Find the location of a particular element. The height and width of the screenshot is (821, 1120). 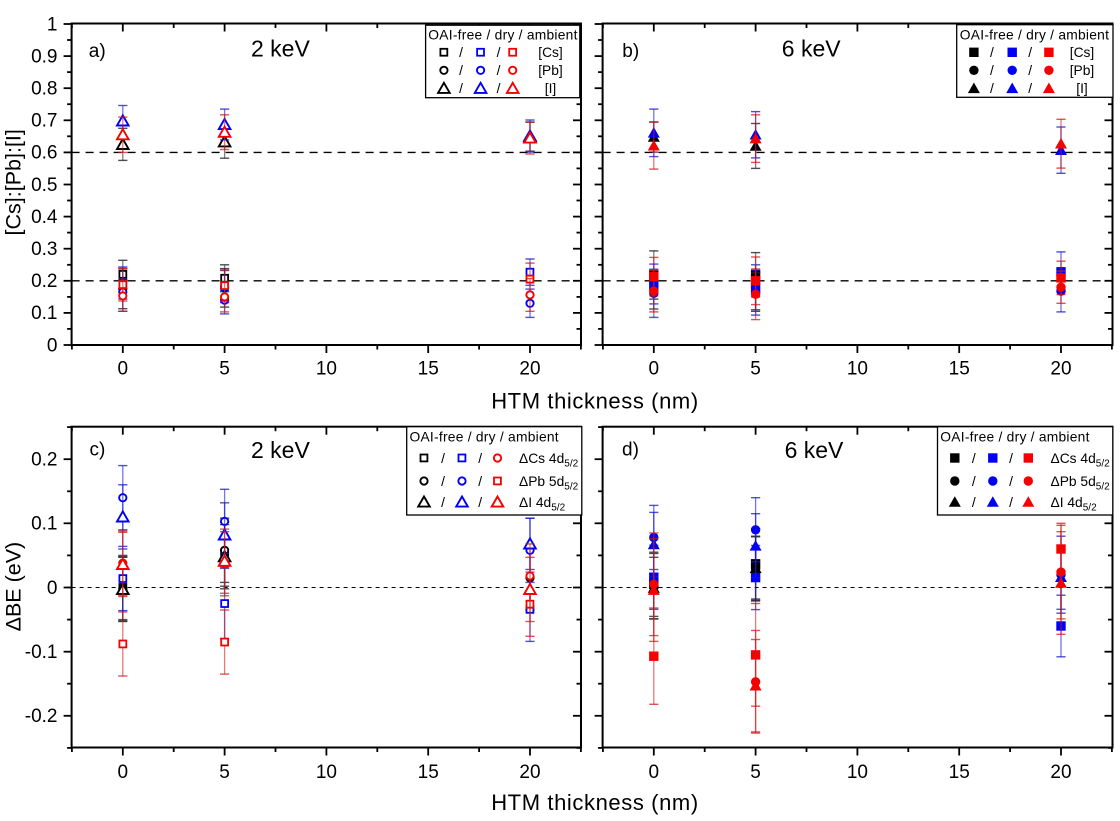

svg-text: -0.2 is located at coordinates (41, 716).